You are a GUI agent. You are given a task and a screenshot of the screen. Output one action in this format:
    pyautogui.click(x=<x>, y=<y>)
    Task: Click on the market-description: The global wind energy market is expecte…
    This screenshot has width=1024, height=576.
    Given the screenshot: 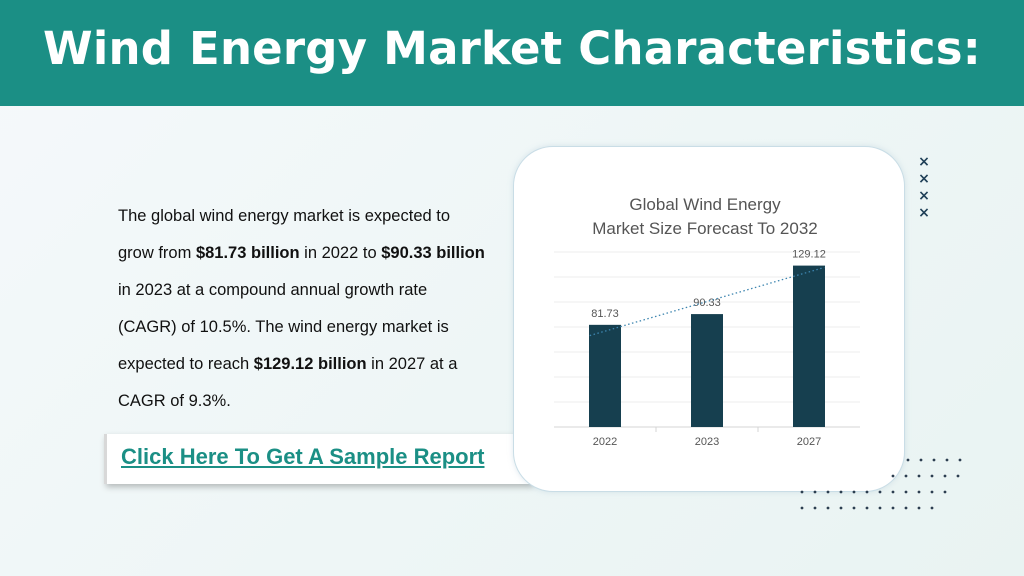 What is the action you would take?
    pyautogui.click(x=303, y=309)
    